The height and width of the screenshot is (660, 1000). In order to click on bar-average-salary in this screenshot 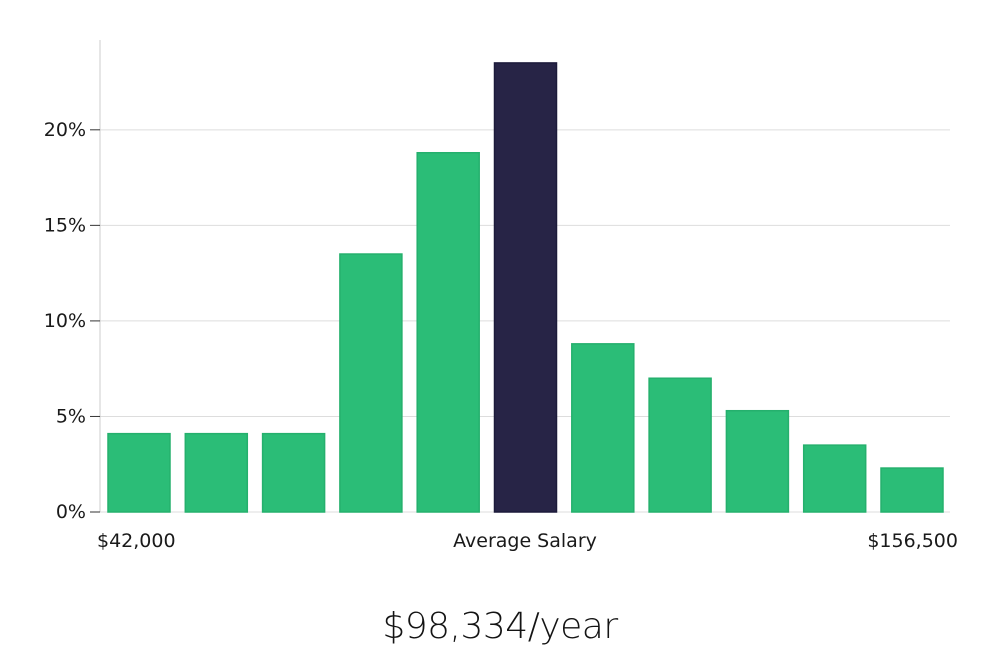, I will do `click(525, 287)`.